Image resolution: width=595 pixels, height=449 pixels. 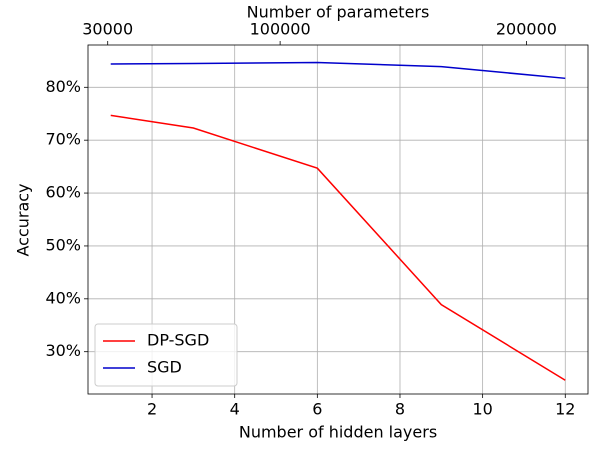 What do you see at coordinates (152, 409) in the screenshot?
I see `x-tick-label: 2` at bounding box center [152, 409].